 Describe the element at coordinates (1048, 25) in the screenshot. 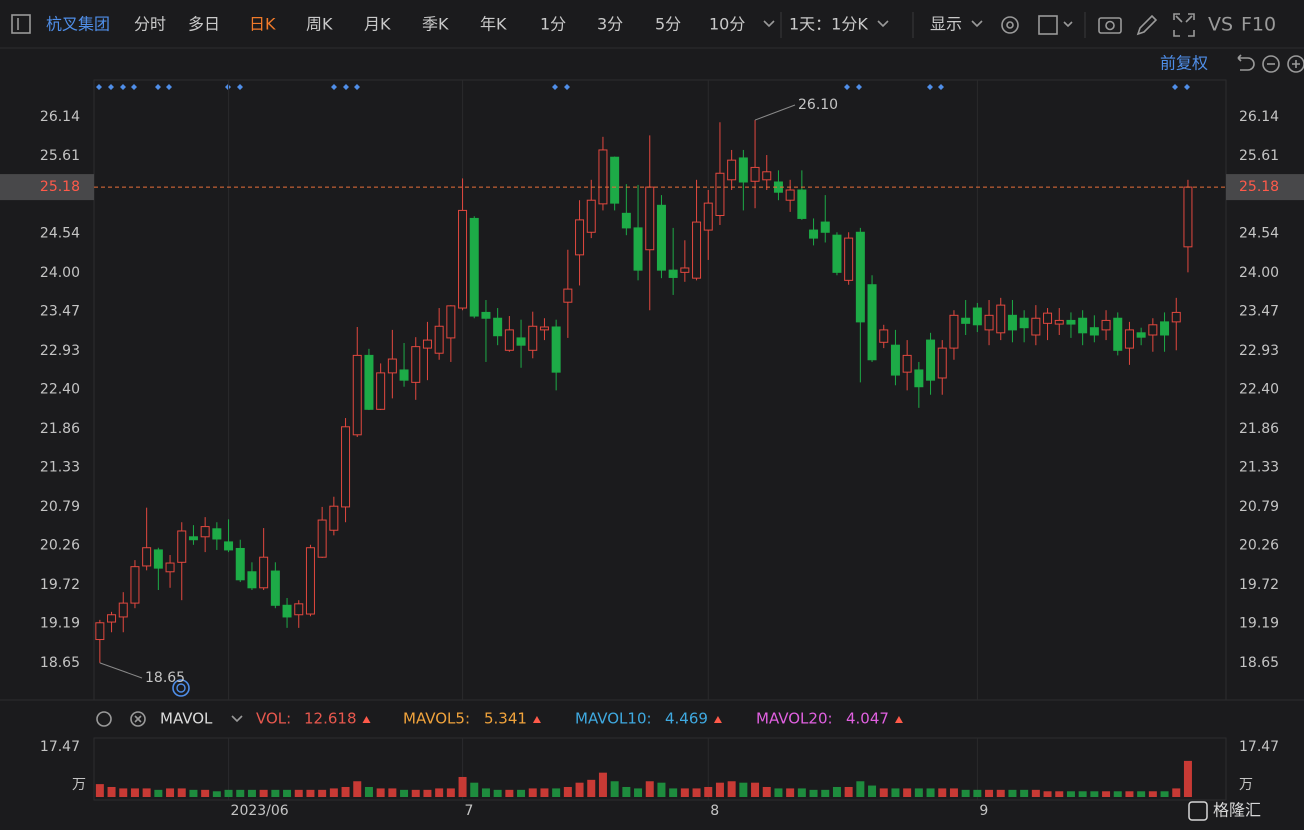

I see `style-icon` at that location.